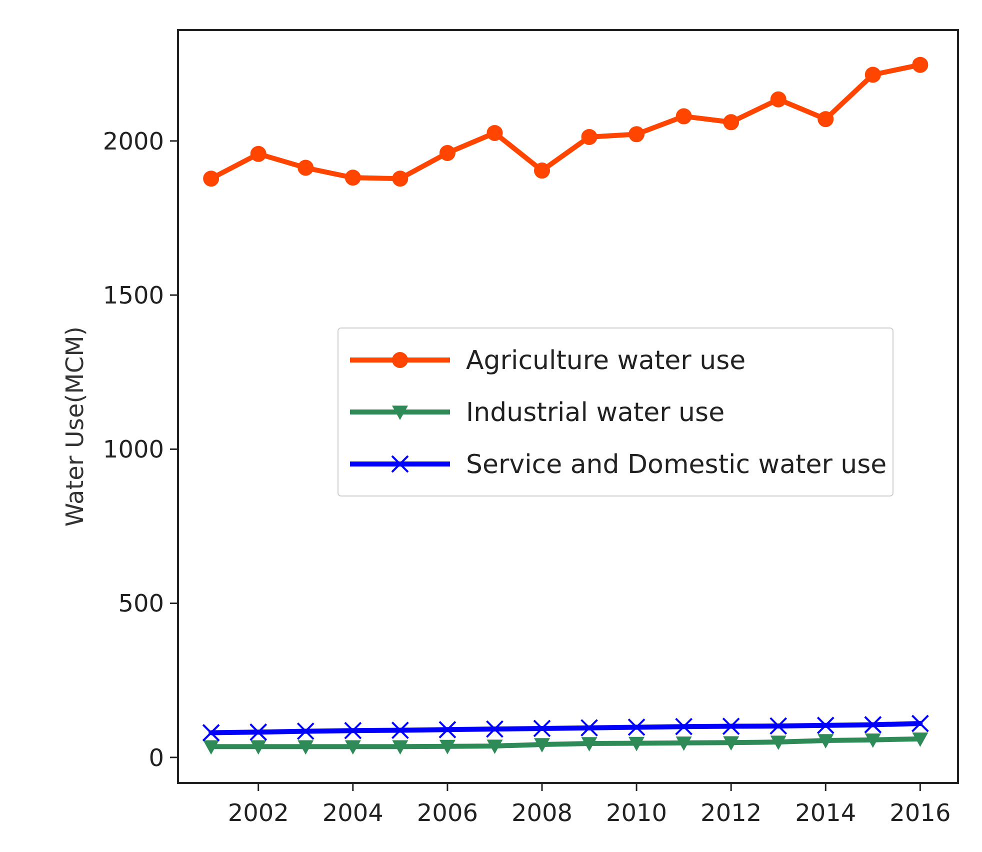  Describe the element at coordinates (542, 813) in the screenshot. I see `x-tick-label: 2008` at that location.